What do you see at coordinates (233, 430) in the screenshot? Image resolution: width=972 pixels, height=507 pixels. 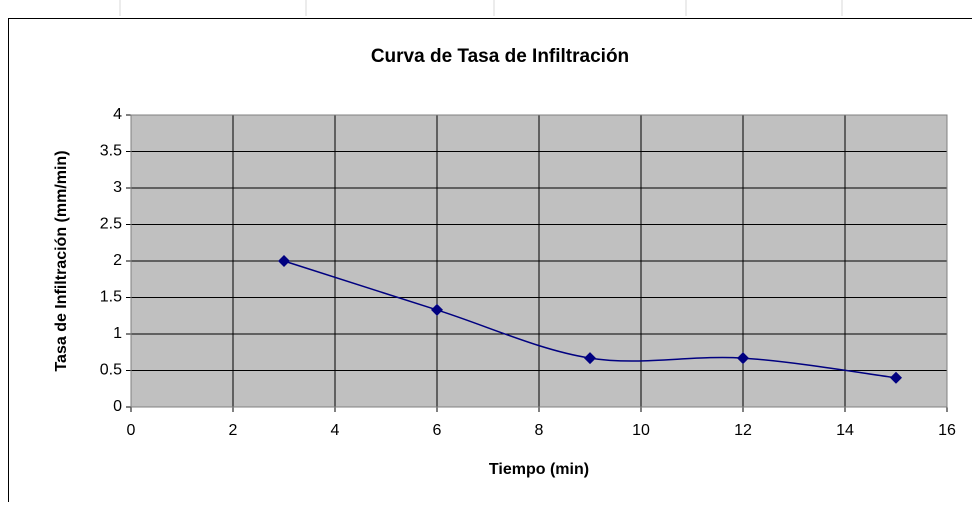 I see `x-tick-label: 2` at bounding box center [233, 430].